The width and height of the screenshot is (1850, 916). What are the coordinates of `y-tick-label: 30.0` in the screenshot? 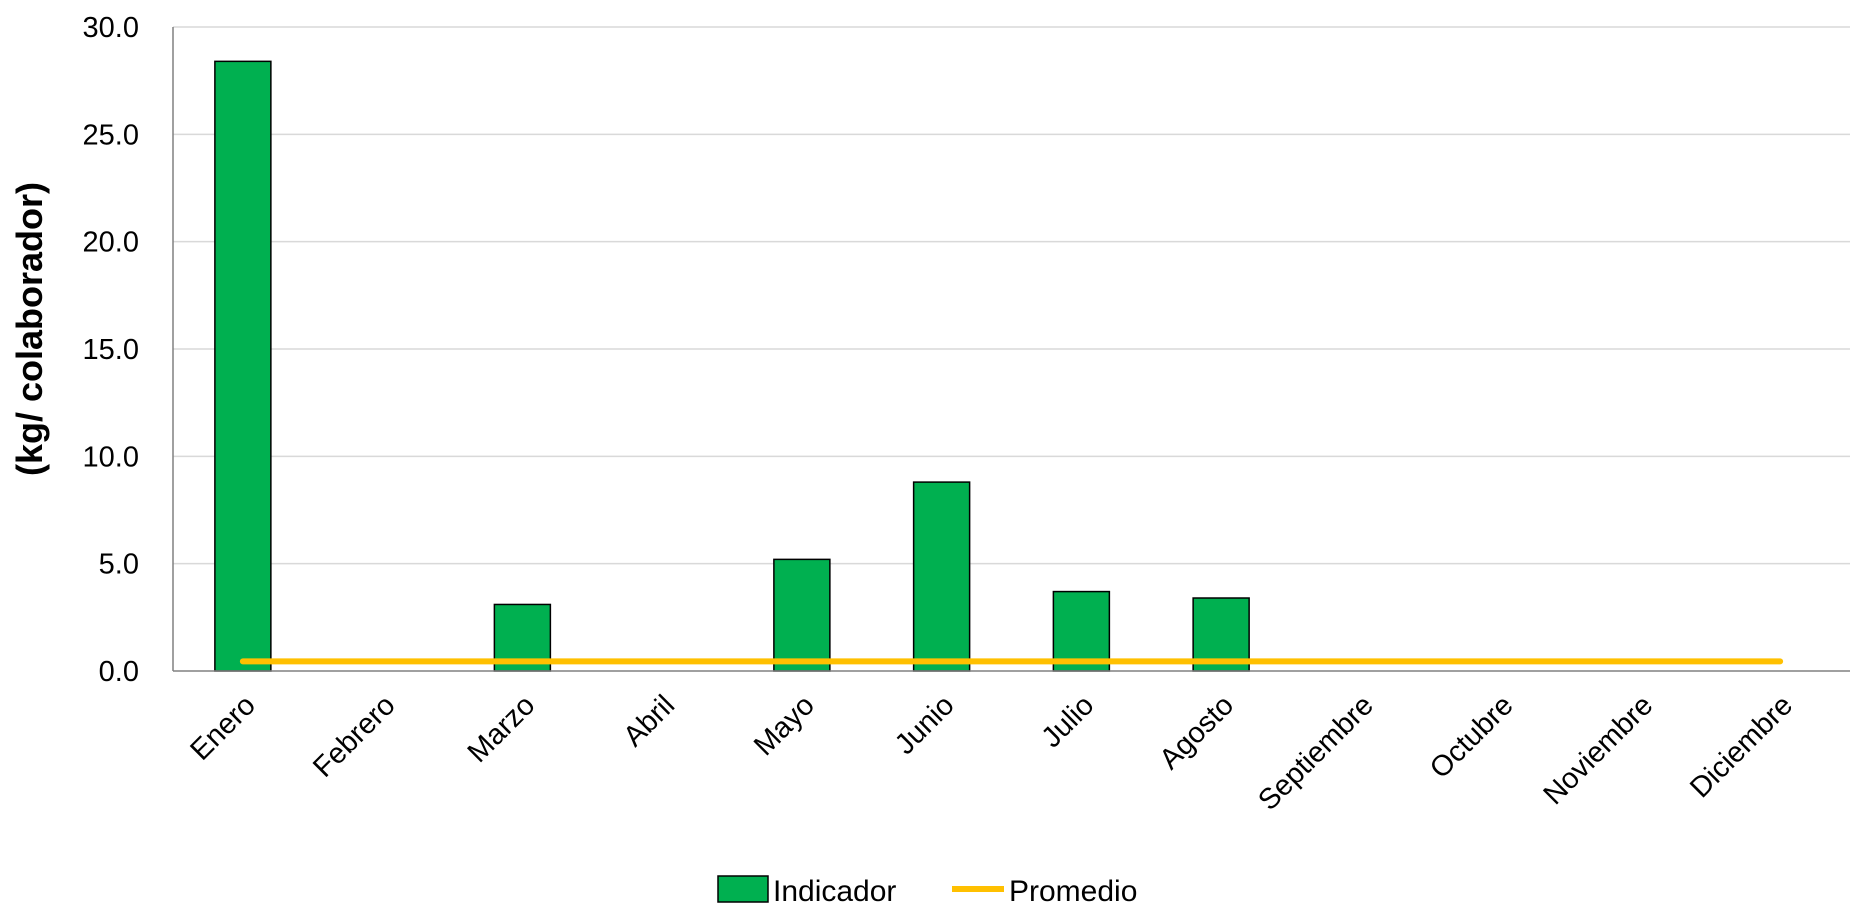 It's located at (111, 28).